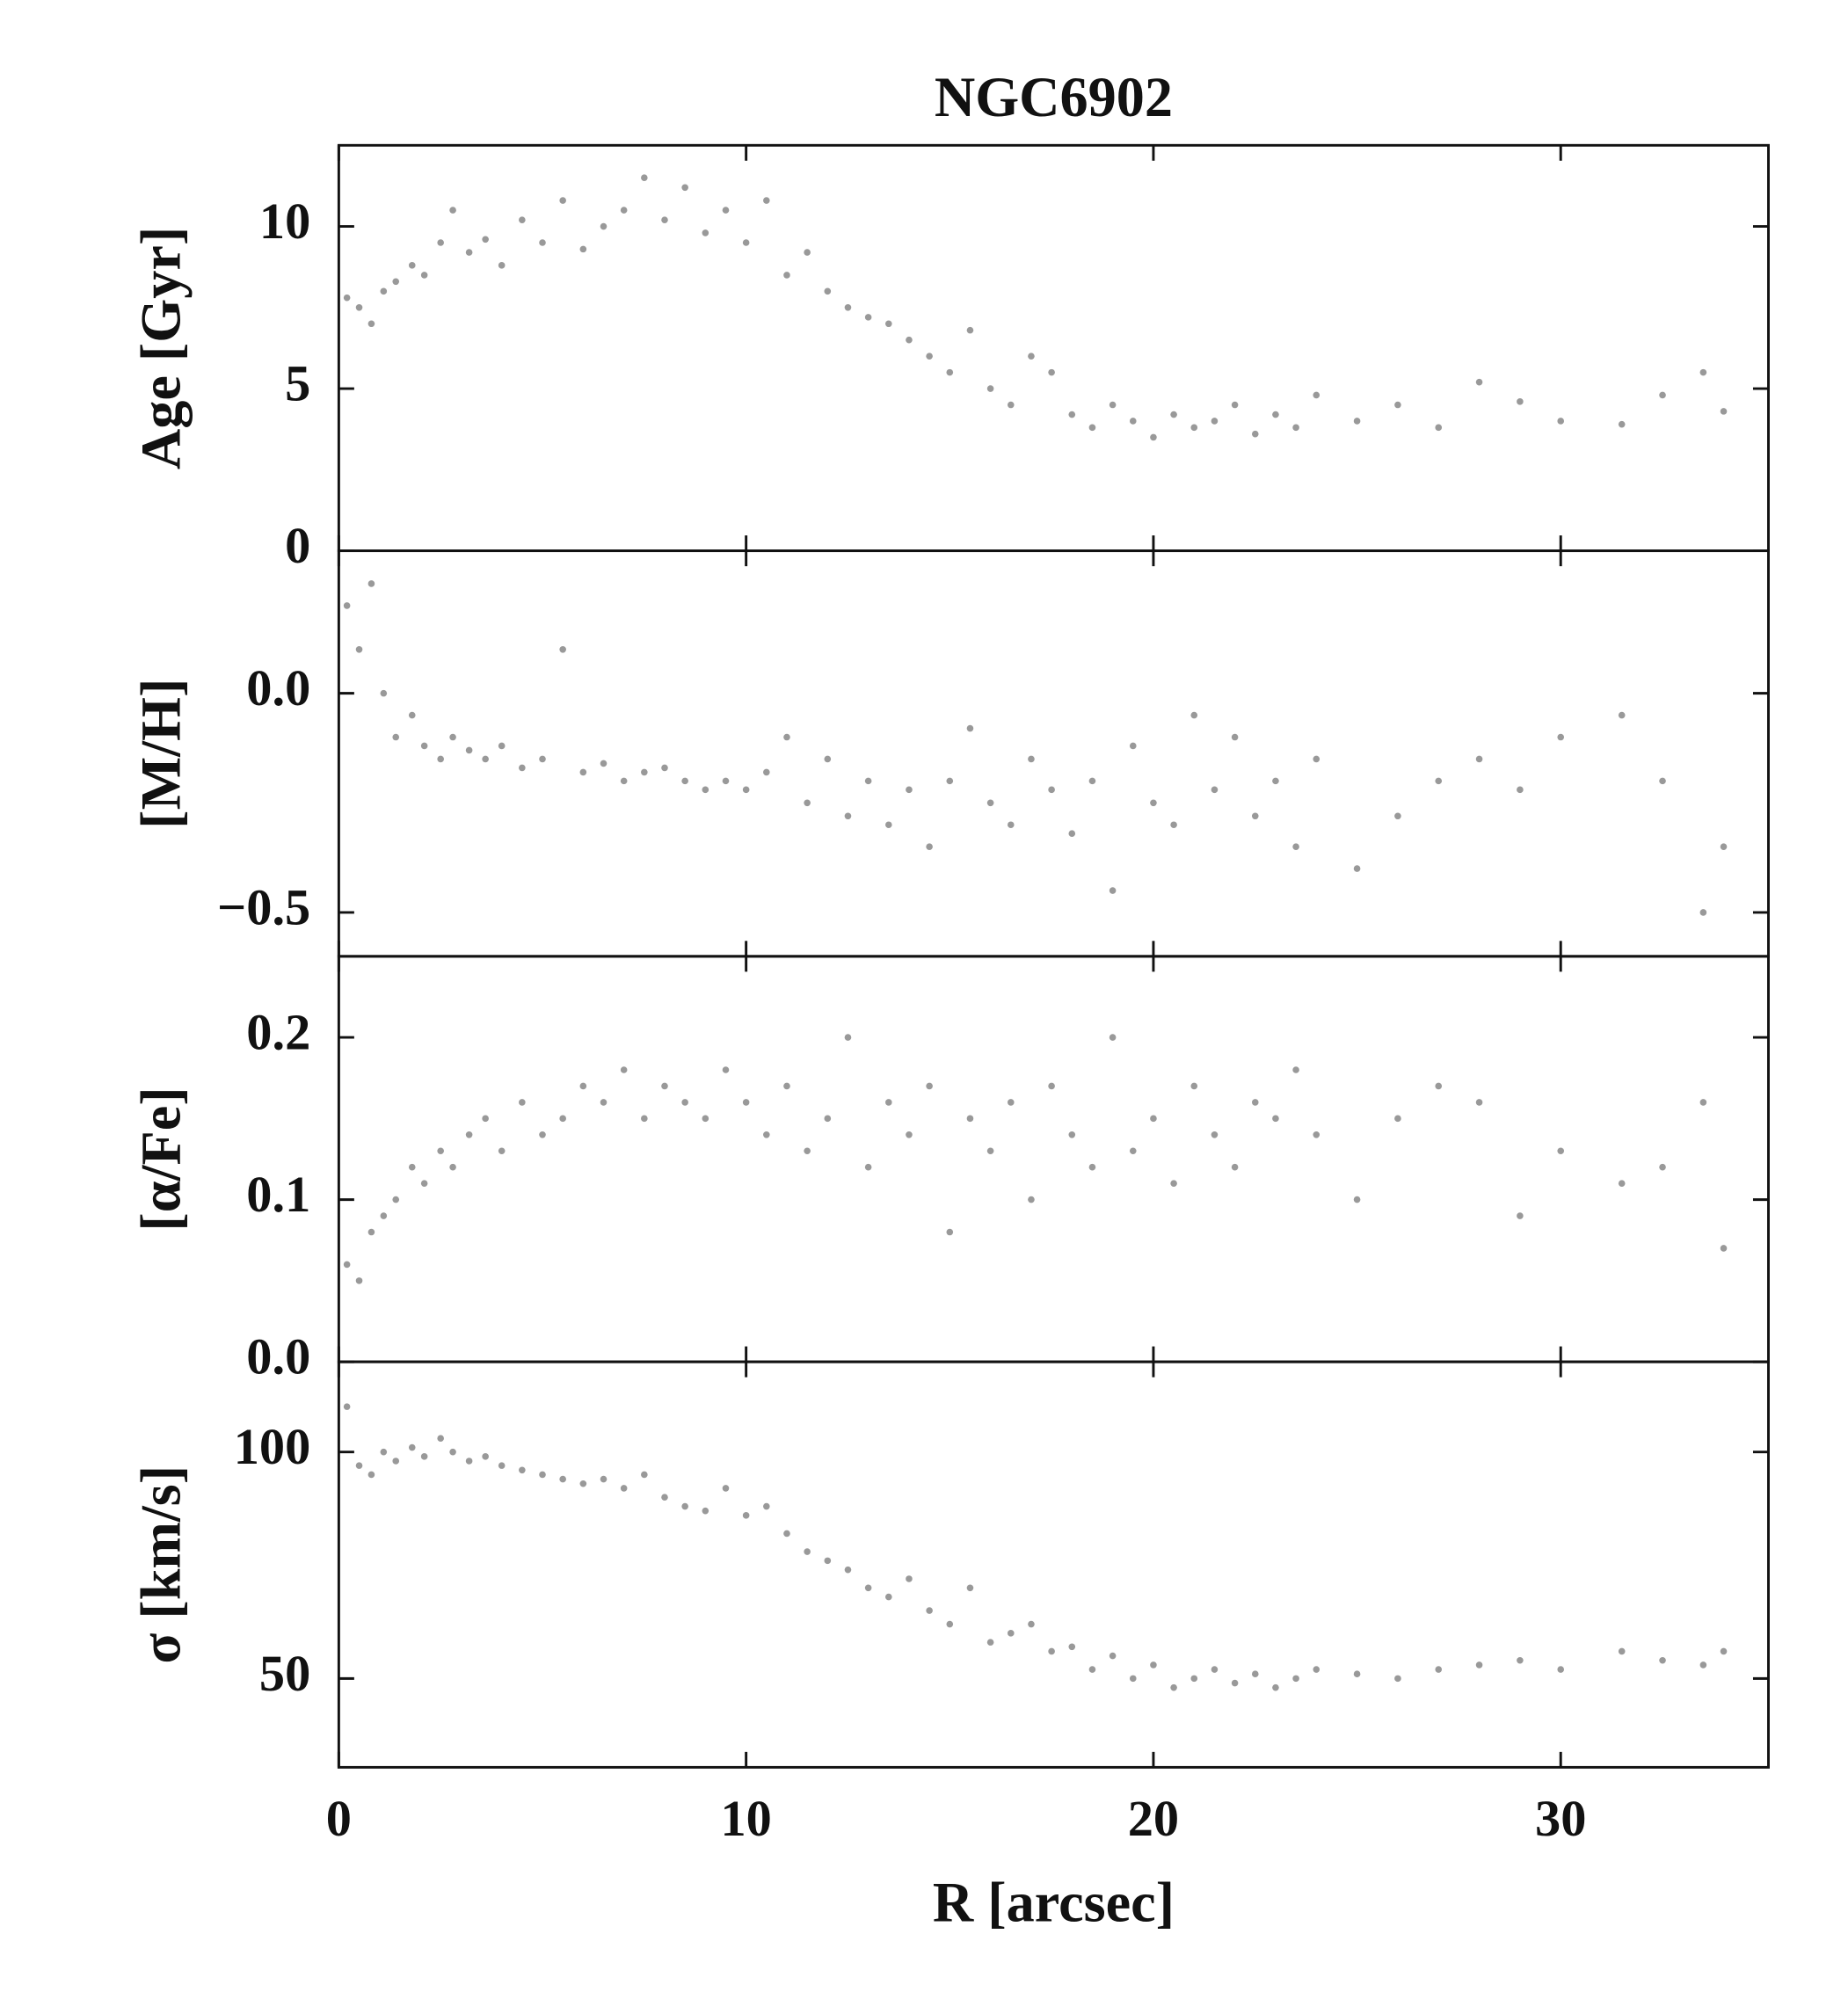  Describe the element at coordinates (263, 907) in the screenshot. I see `y-tick-label: −0.5` at that location.